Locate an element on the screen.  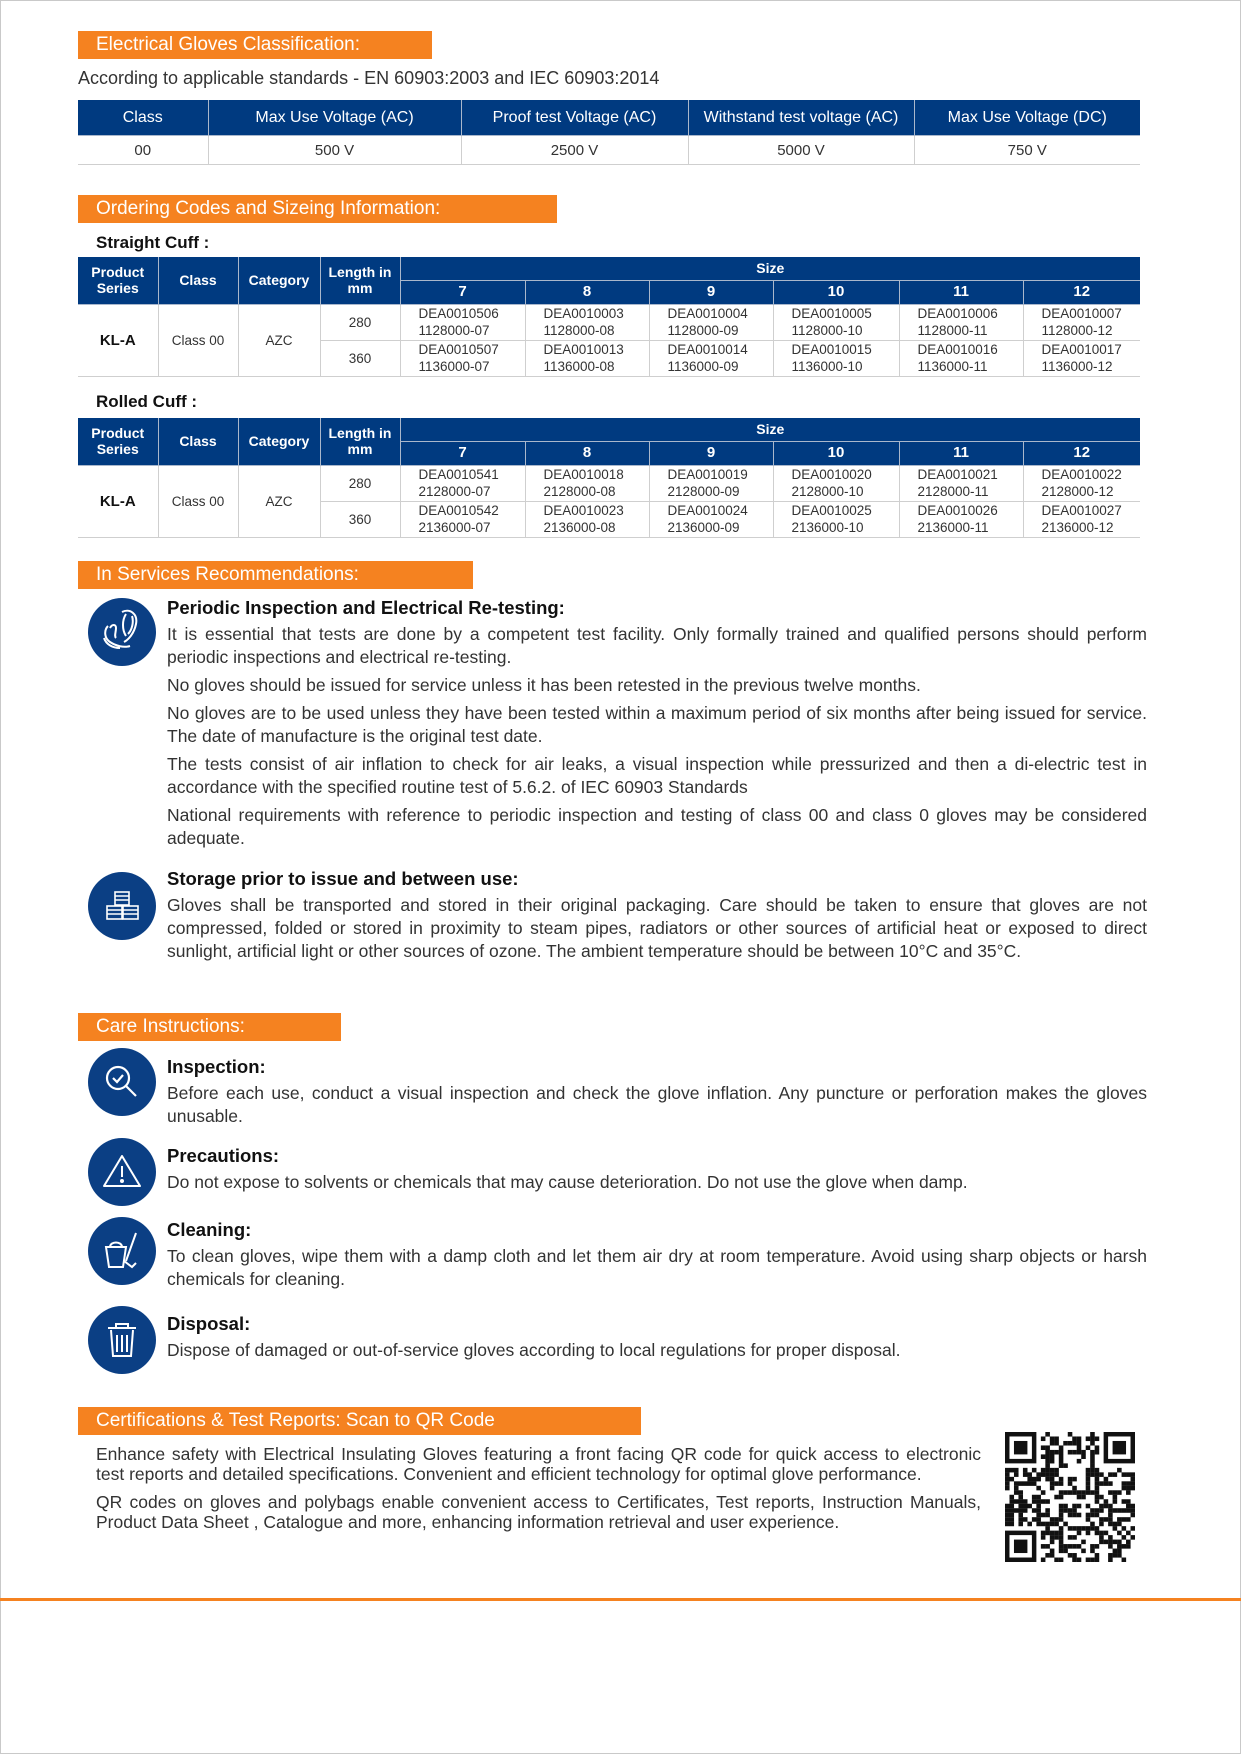
product-series-cell: KL-A is located at coordinates (118, 340).